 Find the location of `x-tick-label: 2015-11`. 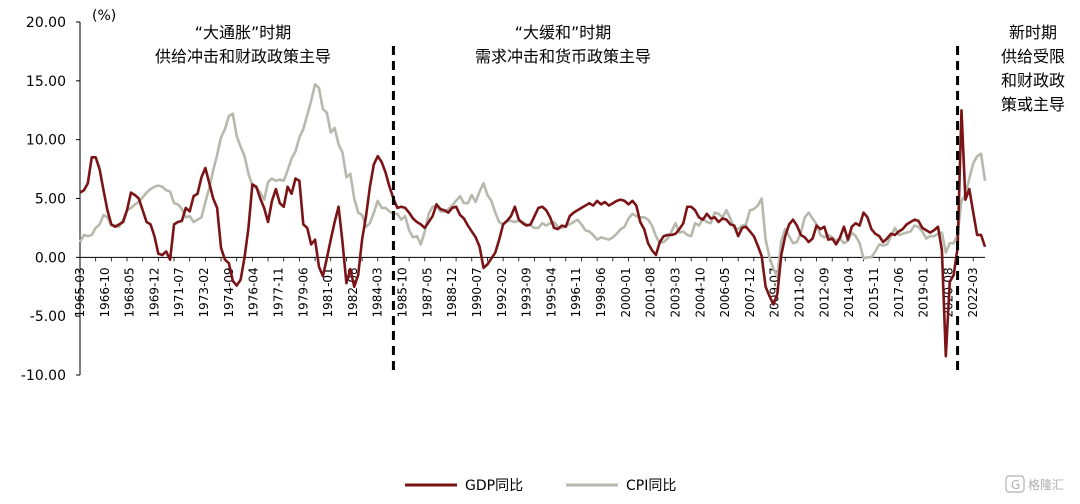

x-tick-label: 2015-11 is located at coordinates (874, 292).